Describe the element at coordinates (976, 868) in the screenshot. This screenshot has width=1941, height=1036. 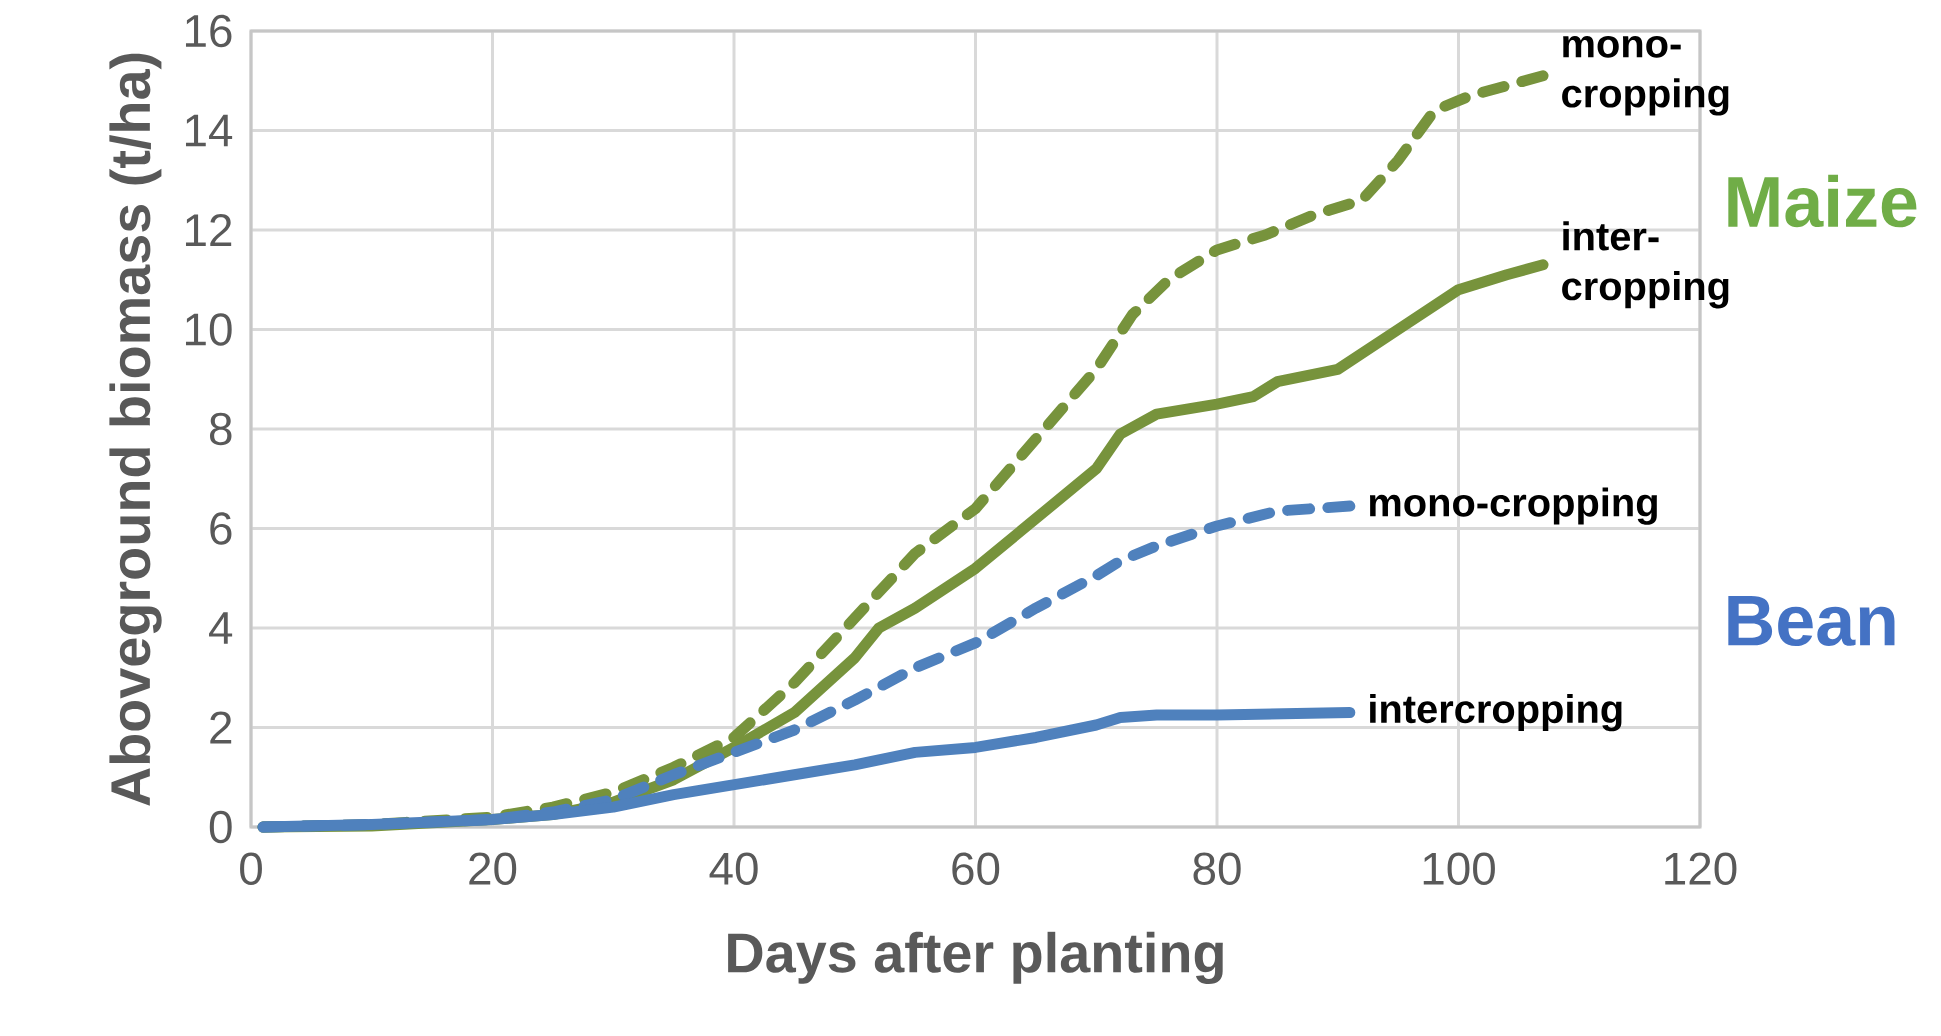
I see `x-tick-label: 60` at that location.